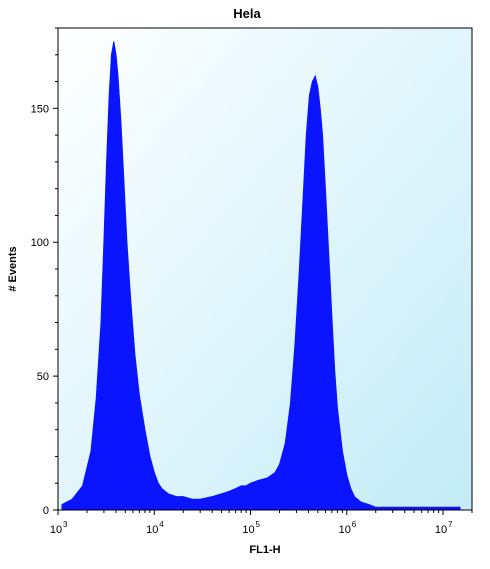 The width and height of the screenshot is (490, 569). What do you see at coordinates (450, 524) in the screenshot?
I see `x-tick-exponent: 7` at bounding box center [450, 524].